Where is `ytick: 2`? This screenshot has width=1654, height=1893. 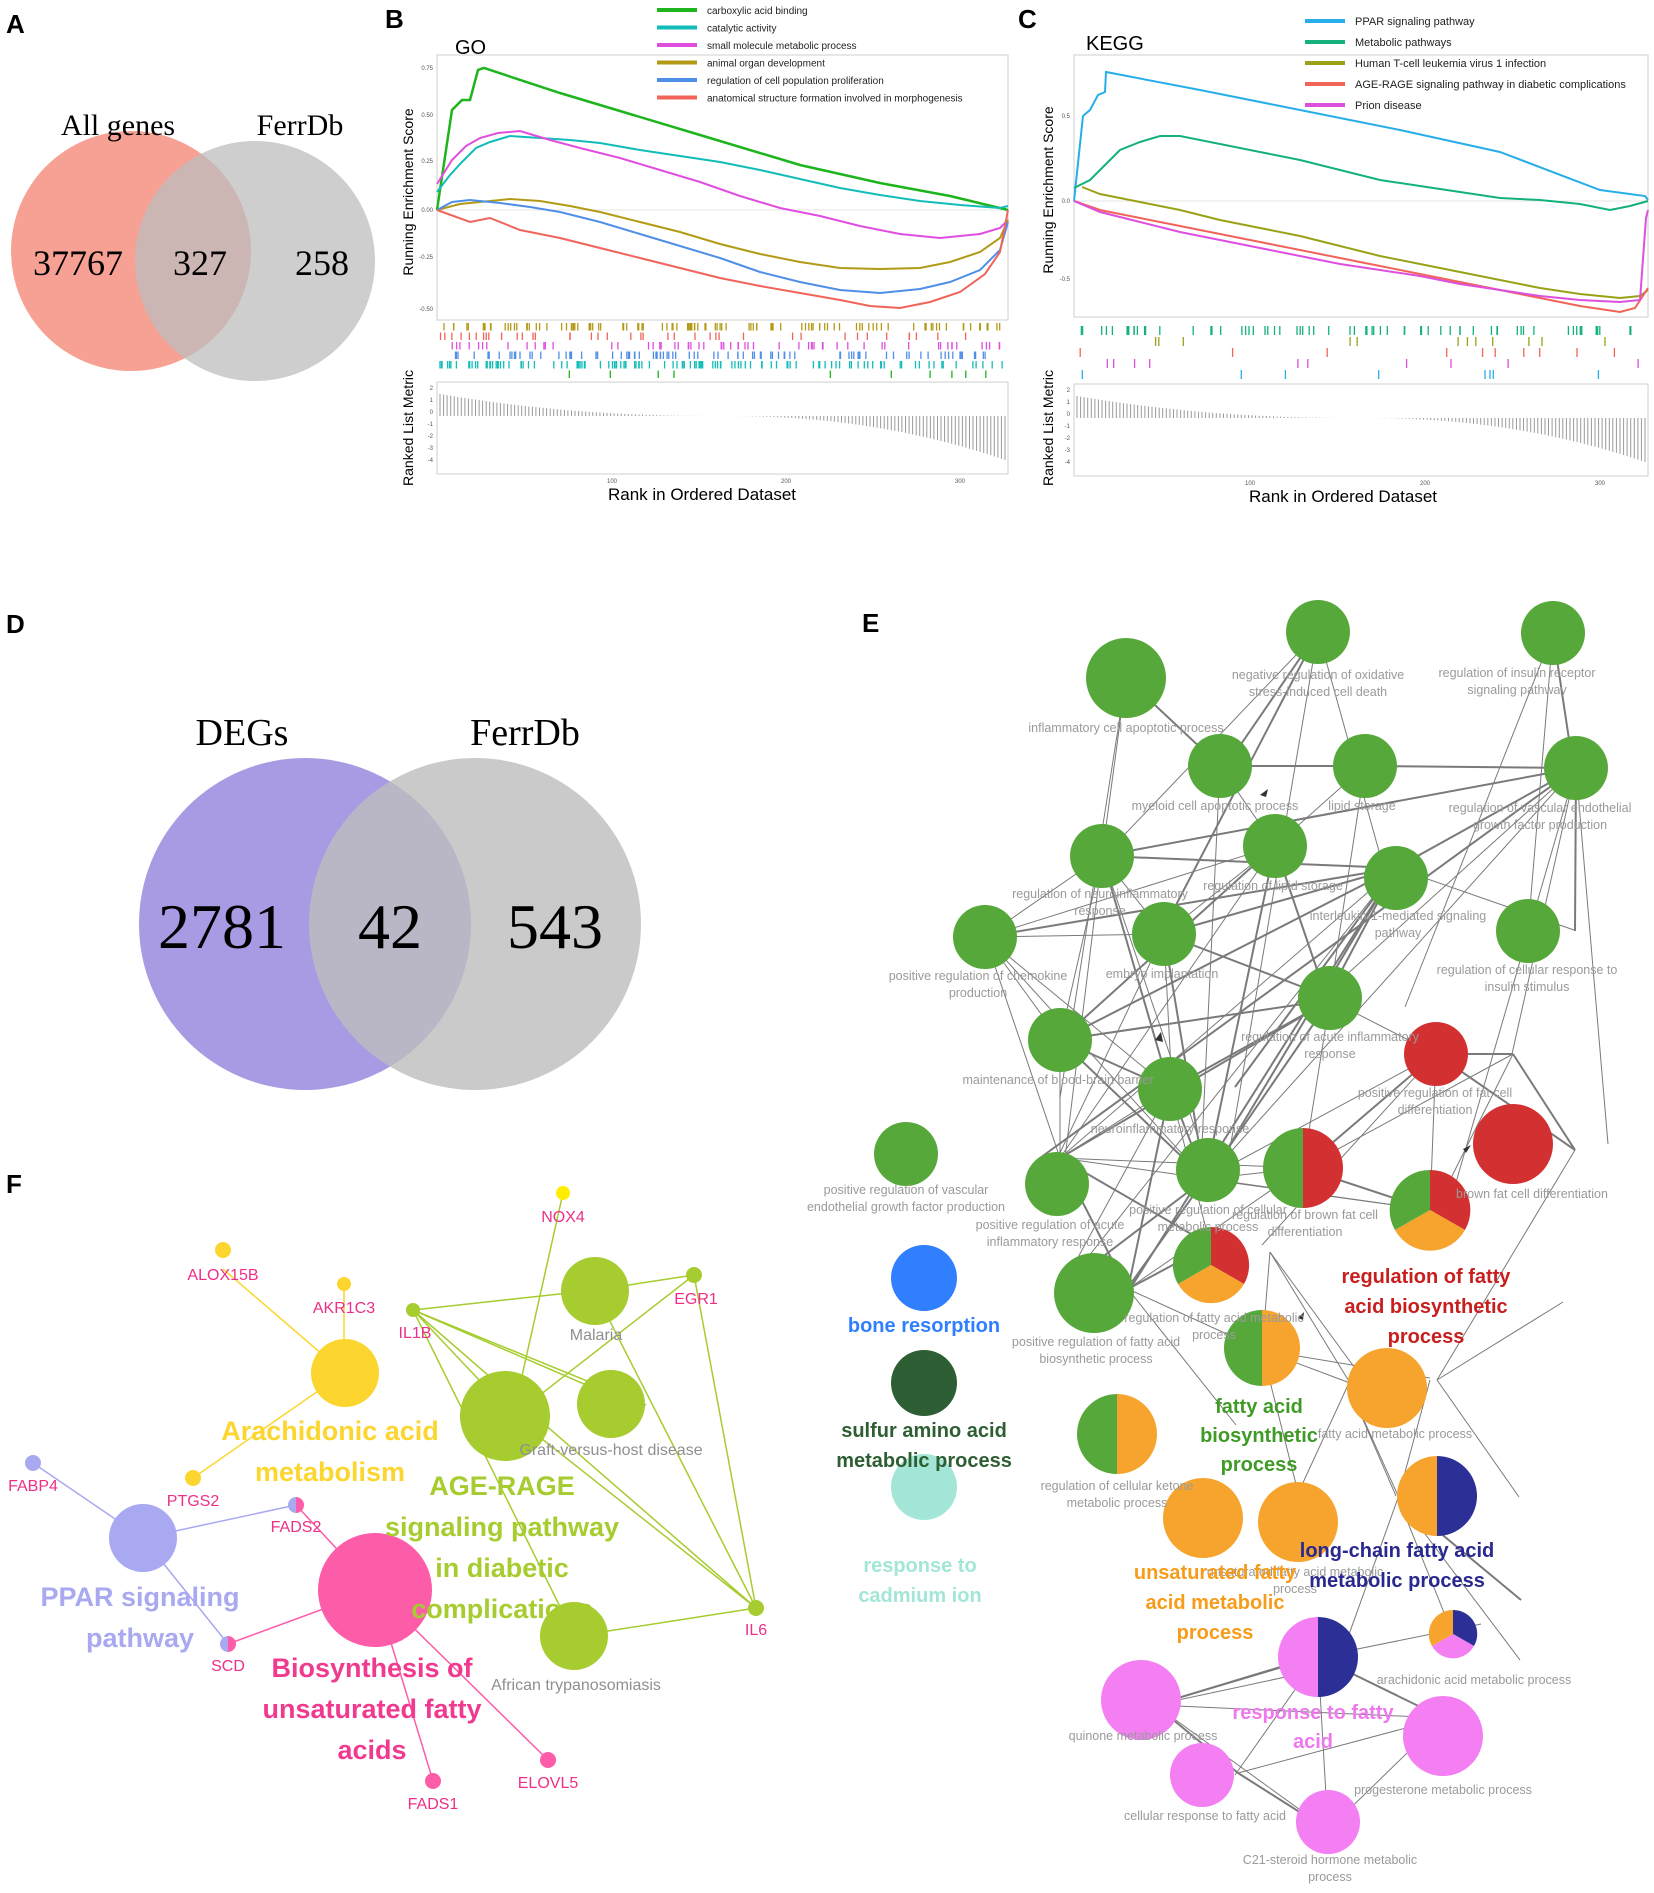 ytick: 2 is located at coordinates (1069, 391).